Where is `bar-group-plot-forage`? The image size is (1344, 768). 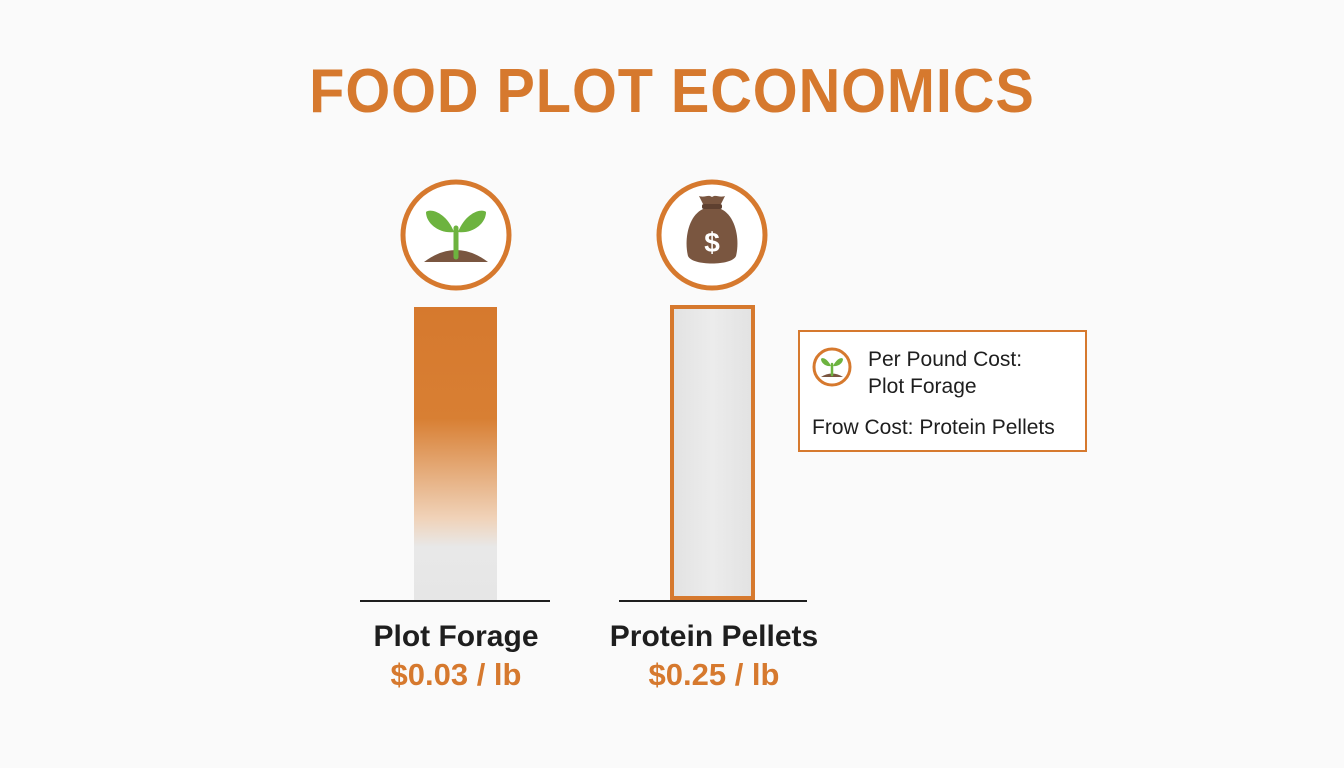 bar-group-plot-forage is located at coordinates (455, 390).